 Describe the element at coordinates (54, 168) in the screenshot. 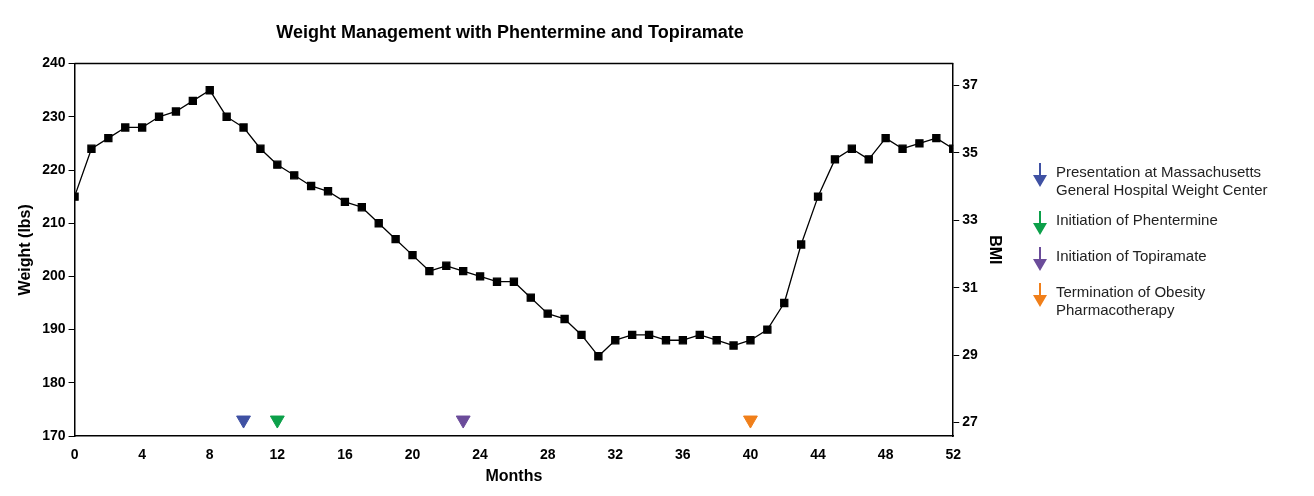

I see `y-tick-label: 220` at that location.